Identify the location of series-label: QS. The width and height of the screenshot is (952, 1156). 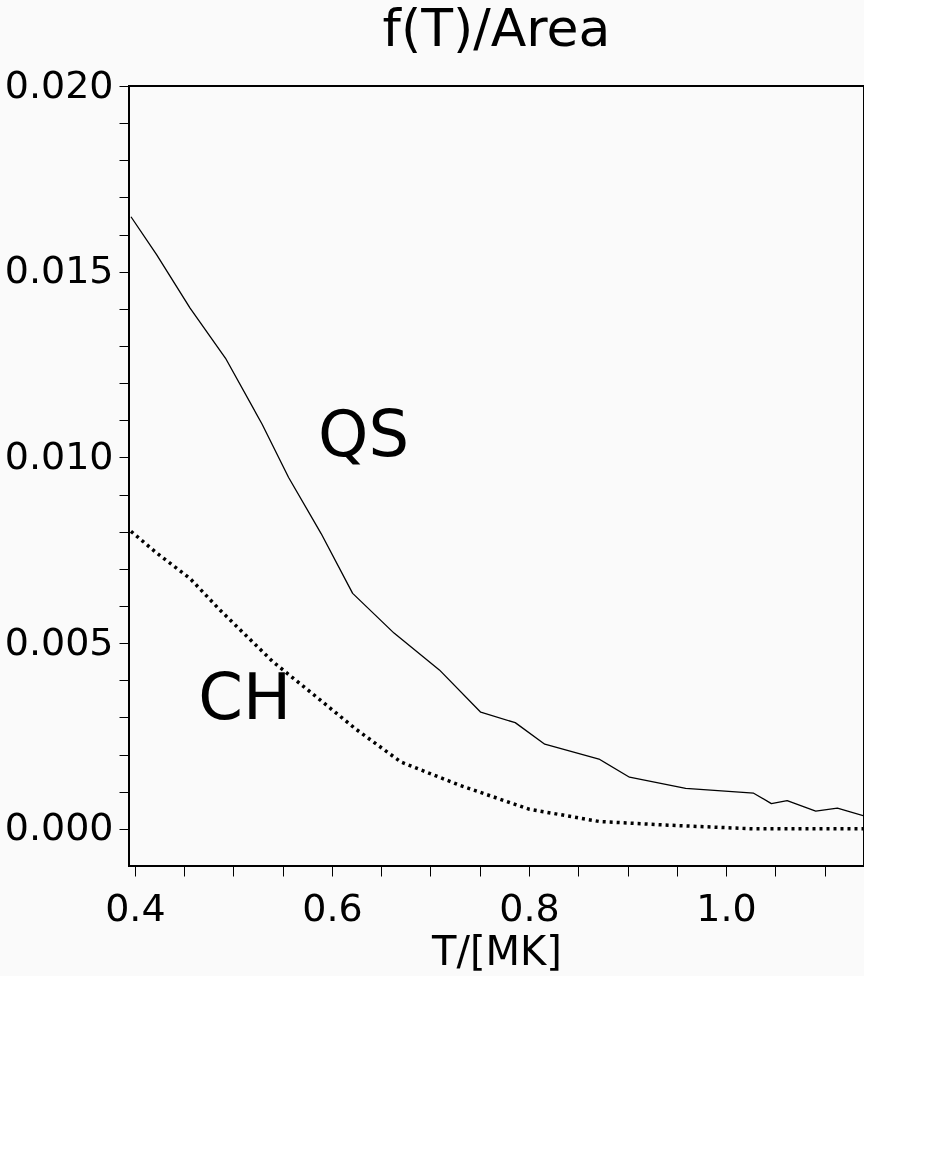
(364, 434).